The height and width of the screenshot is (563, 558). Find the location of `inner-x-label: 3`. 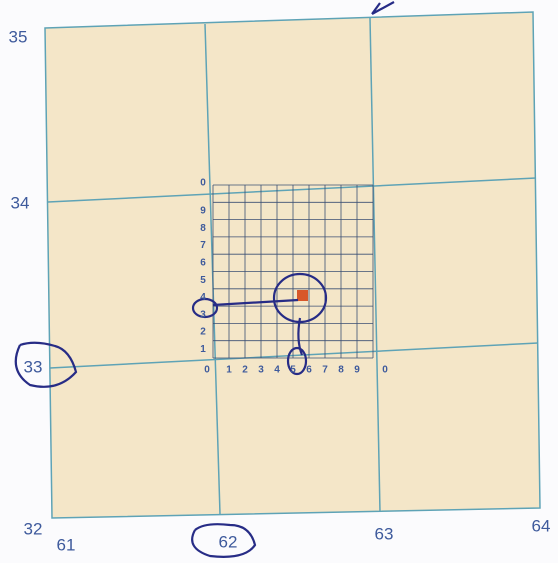

inner-x-label: 3 is located at coordinates (261, 370).